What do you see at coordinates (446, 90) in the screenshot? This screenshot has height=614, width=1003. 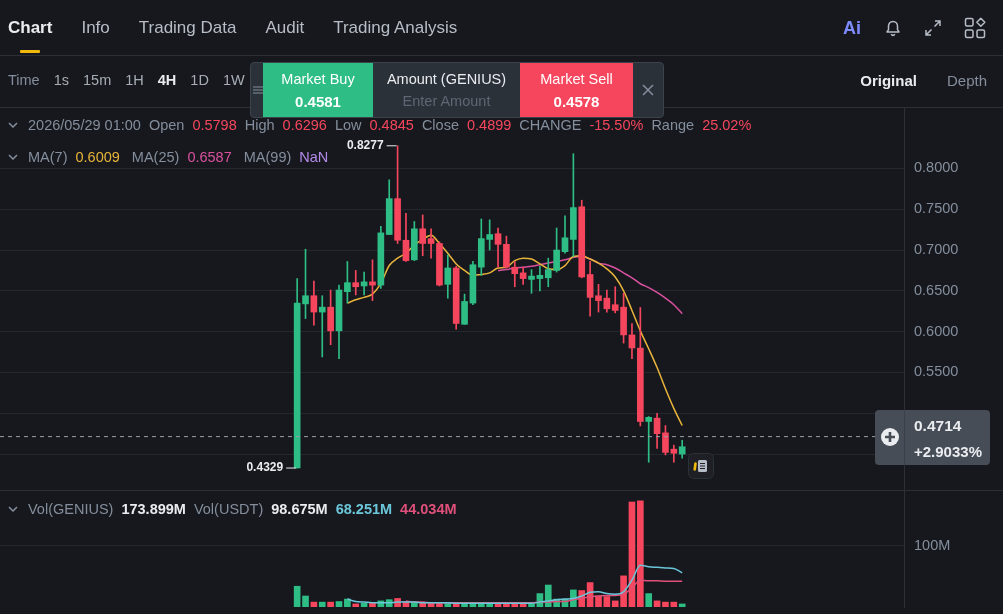 I see `amount-field: Amount (GENIUS) Enter Amount` at bounding box center [446, 90].